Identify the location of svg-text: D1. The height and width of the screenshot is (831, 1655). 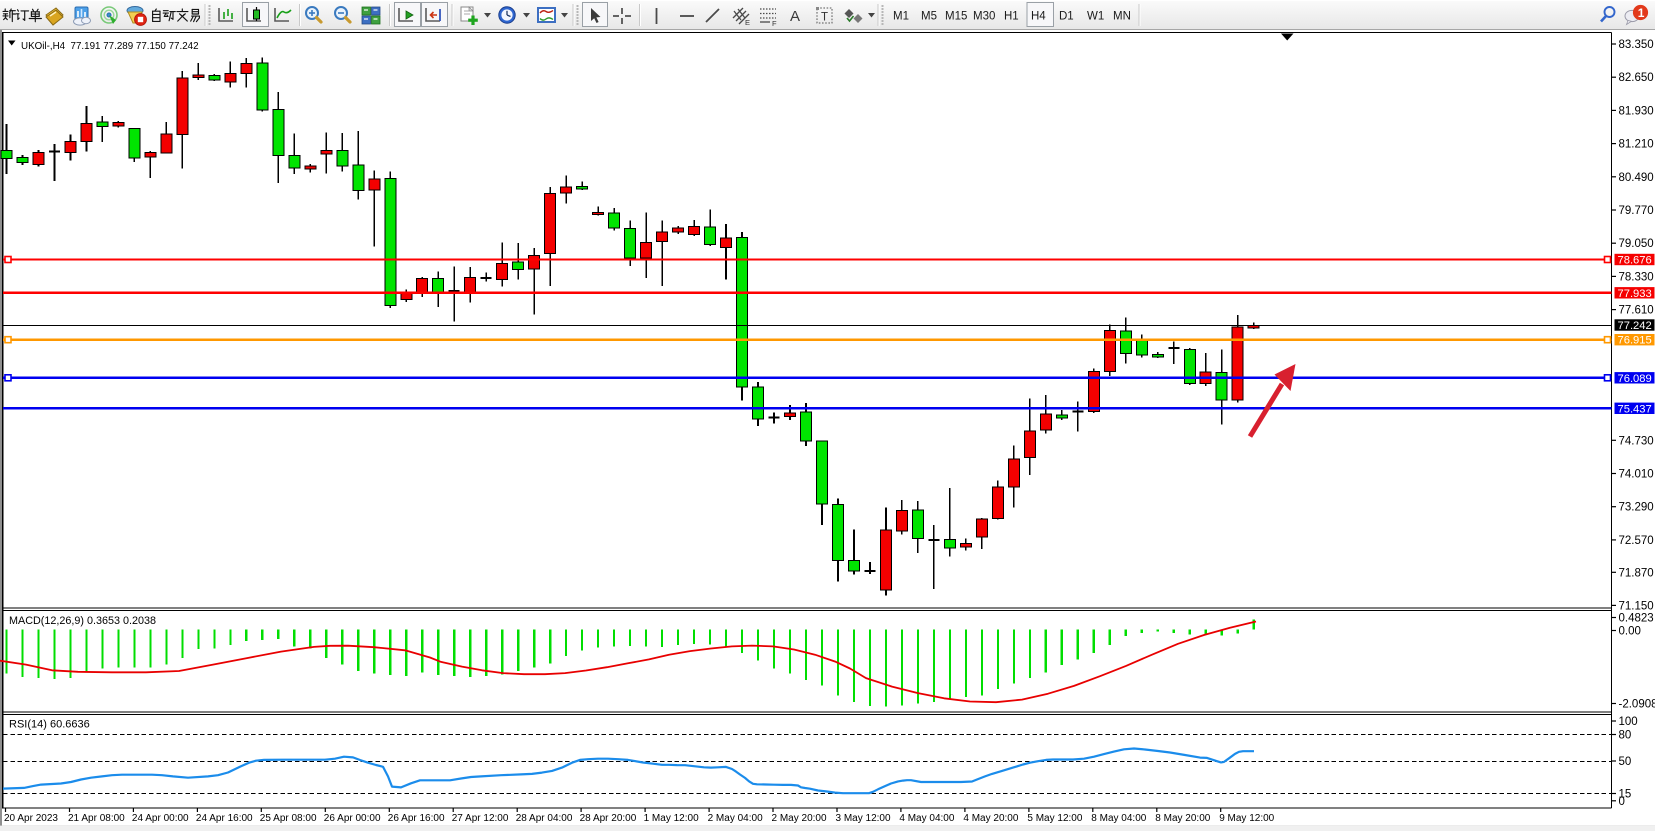
(1066, 17).